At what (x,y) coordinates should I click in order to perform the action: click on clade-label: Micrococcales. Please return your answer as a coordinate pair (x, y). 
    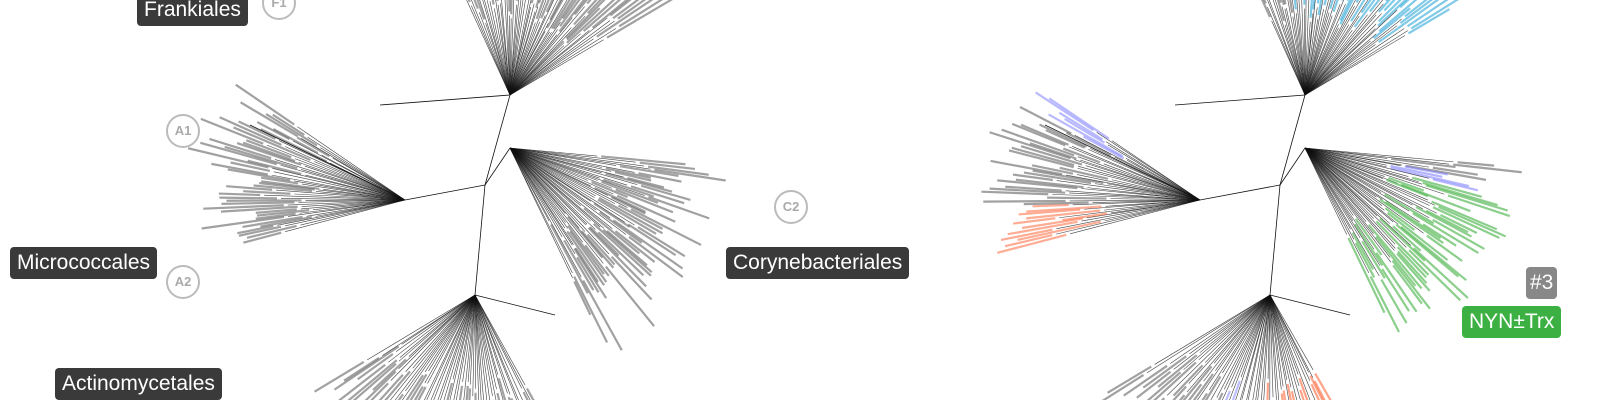
    Looking at the image, I should click on (84, 263).